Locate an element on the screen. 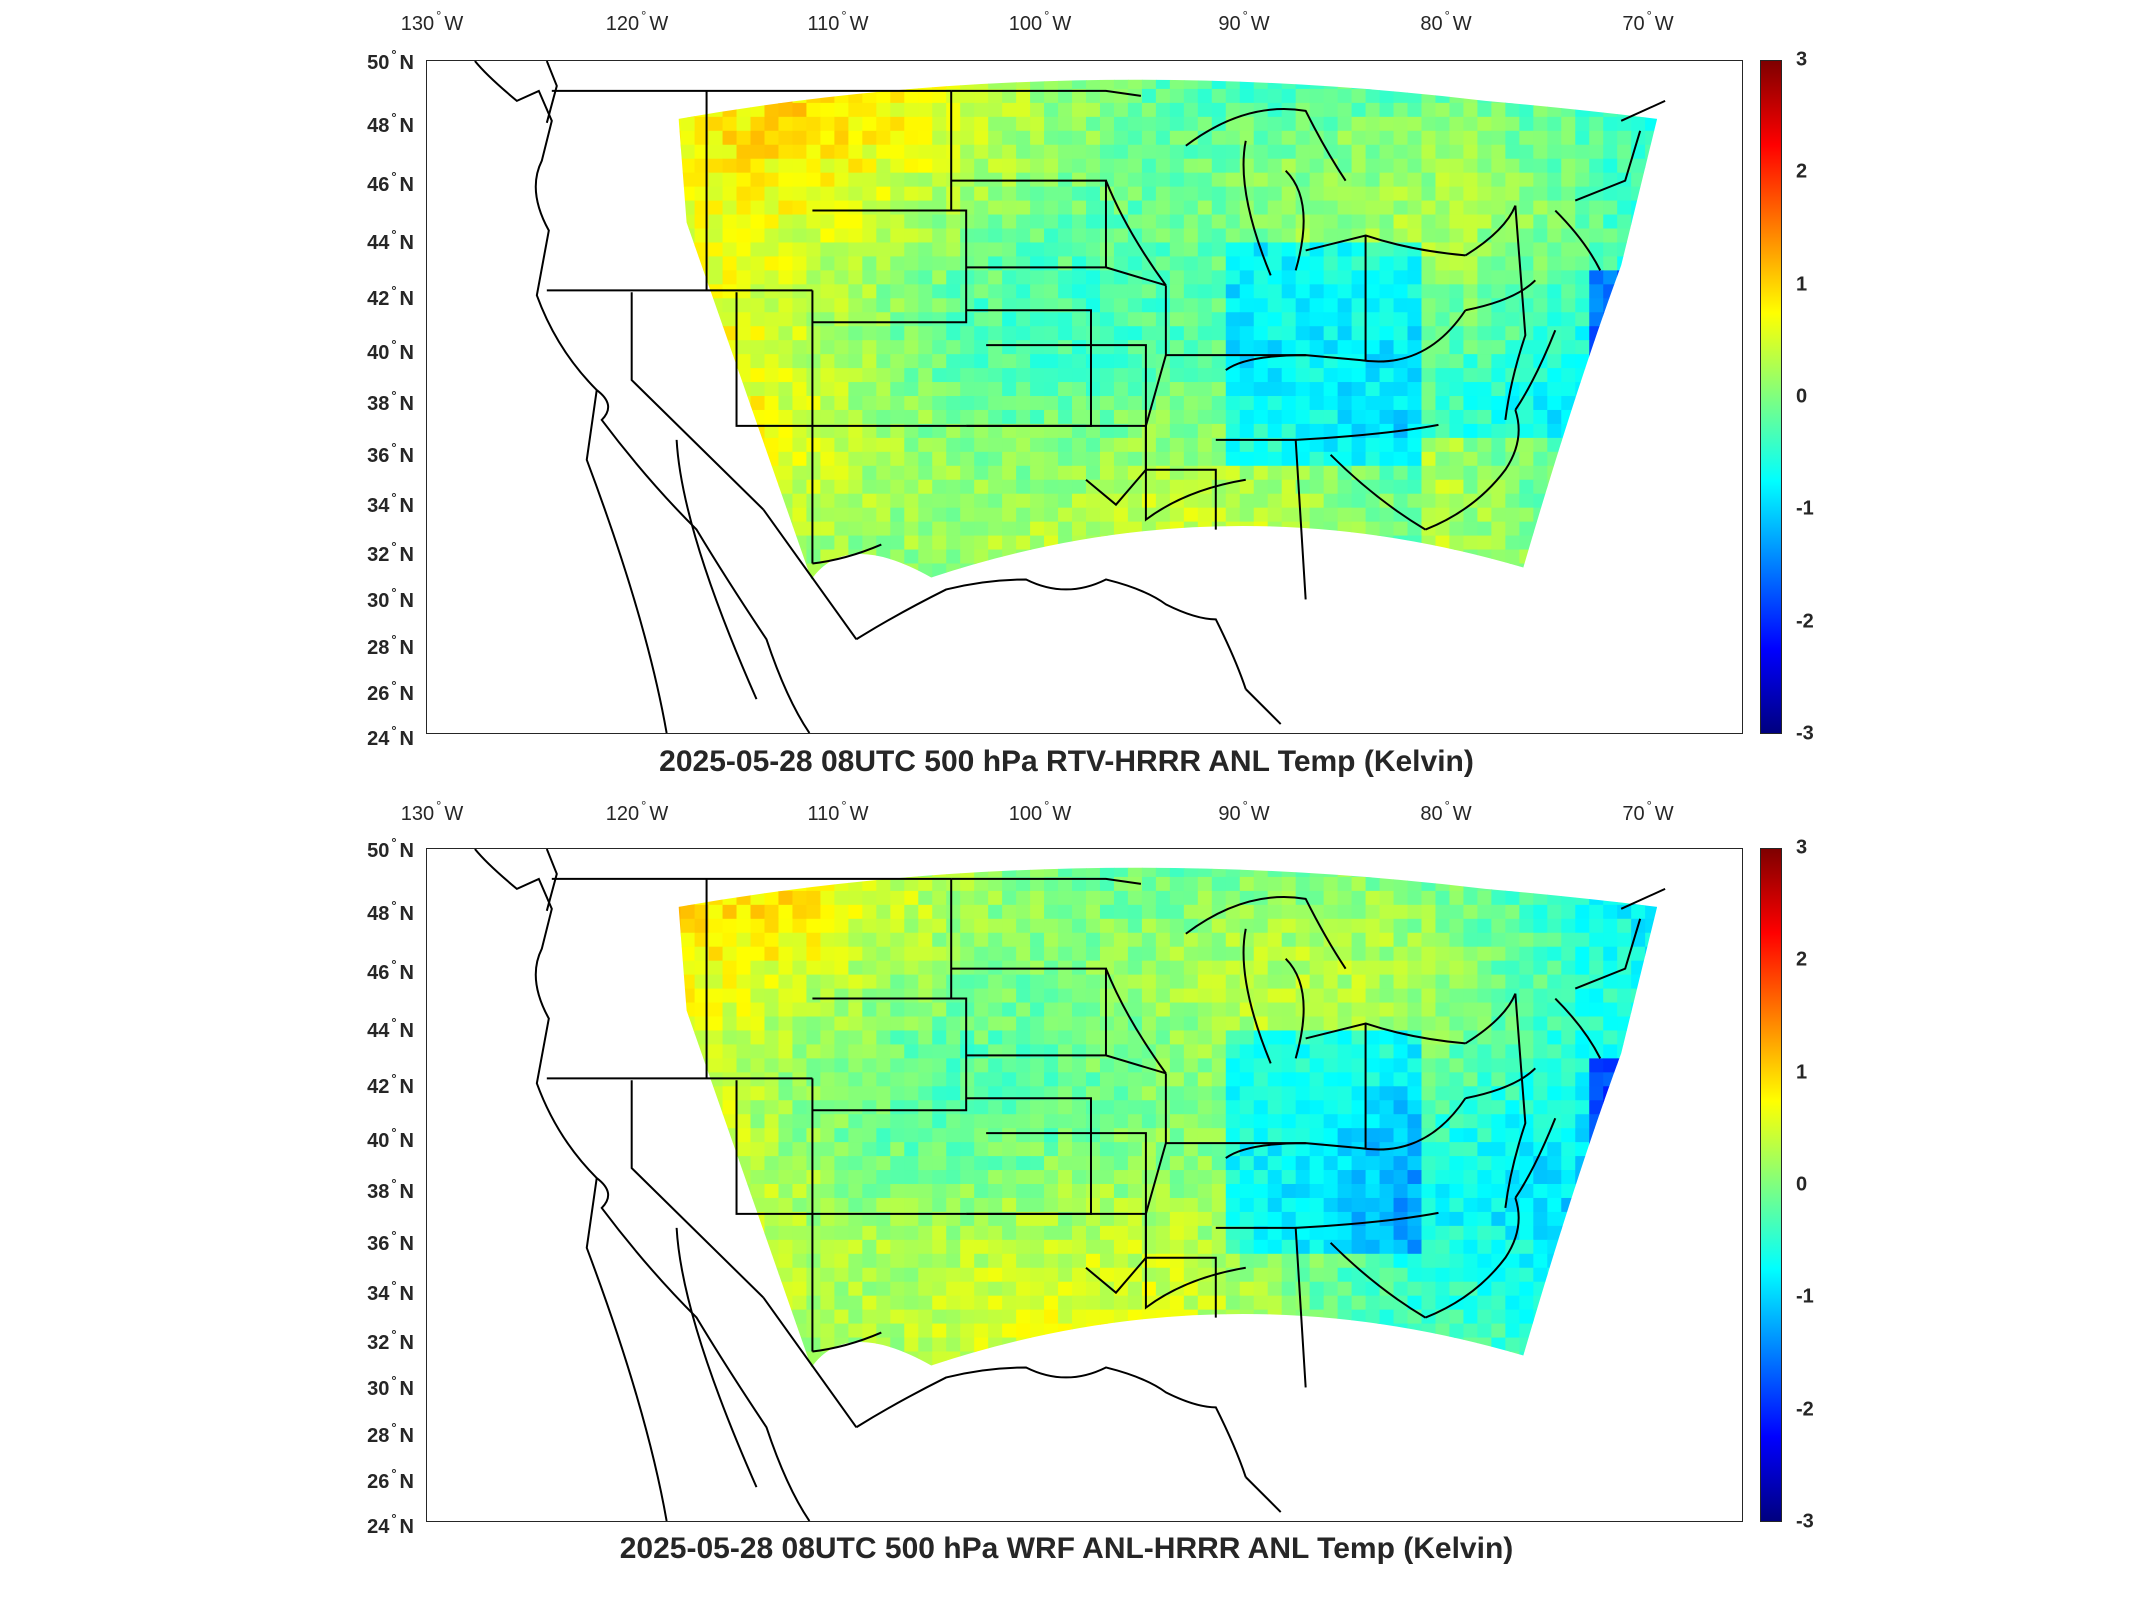 The height and width of the screenshot is (1600, 2133). temperature-field is located at coordinates (1168, 329).